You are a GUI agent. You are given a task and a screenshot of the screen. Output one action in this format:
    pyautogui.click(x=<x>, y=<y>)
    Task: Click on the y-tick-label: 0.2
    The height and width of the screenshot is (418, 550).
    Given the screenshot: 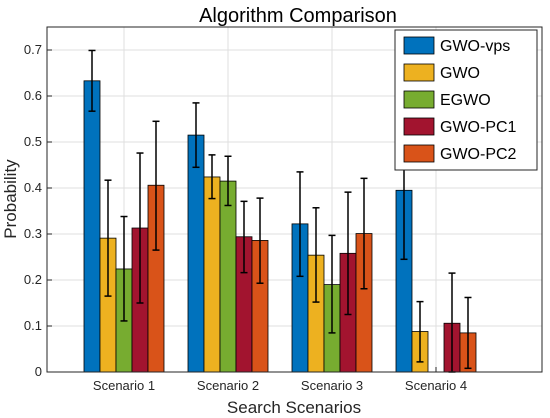 What is the action you would take?
    pyautogui.click(x=33, y=279)
    